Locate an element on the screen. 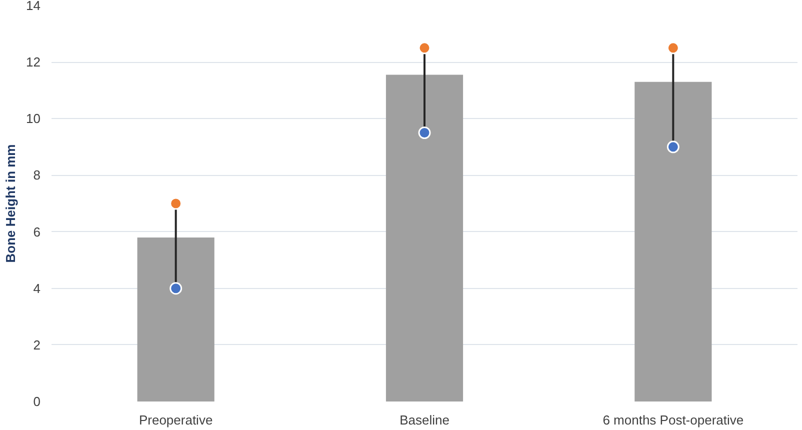 The height and width of the screenshot is (430, 802). y-tick-label: 6 is located at coordinates (37, 232).